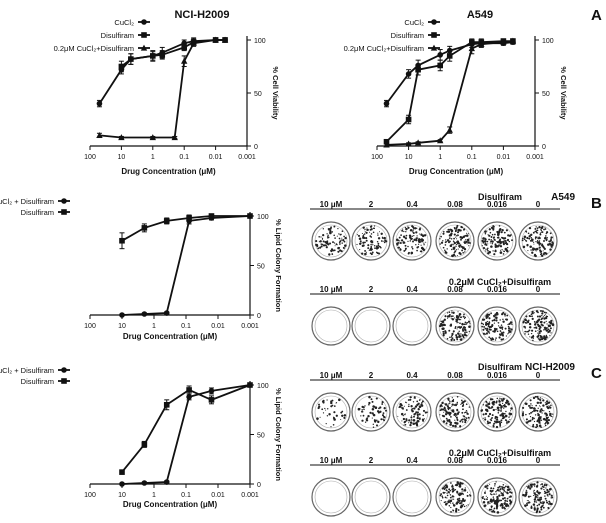 The image size is (606, 523). Describe the element at coordinates (544, 147) in the screenshot. I see `y-tick-label: 0` at that location.